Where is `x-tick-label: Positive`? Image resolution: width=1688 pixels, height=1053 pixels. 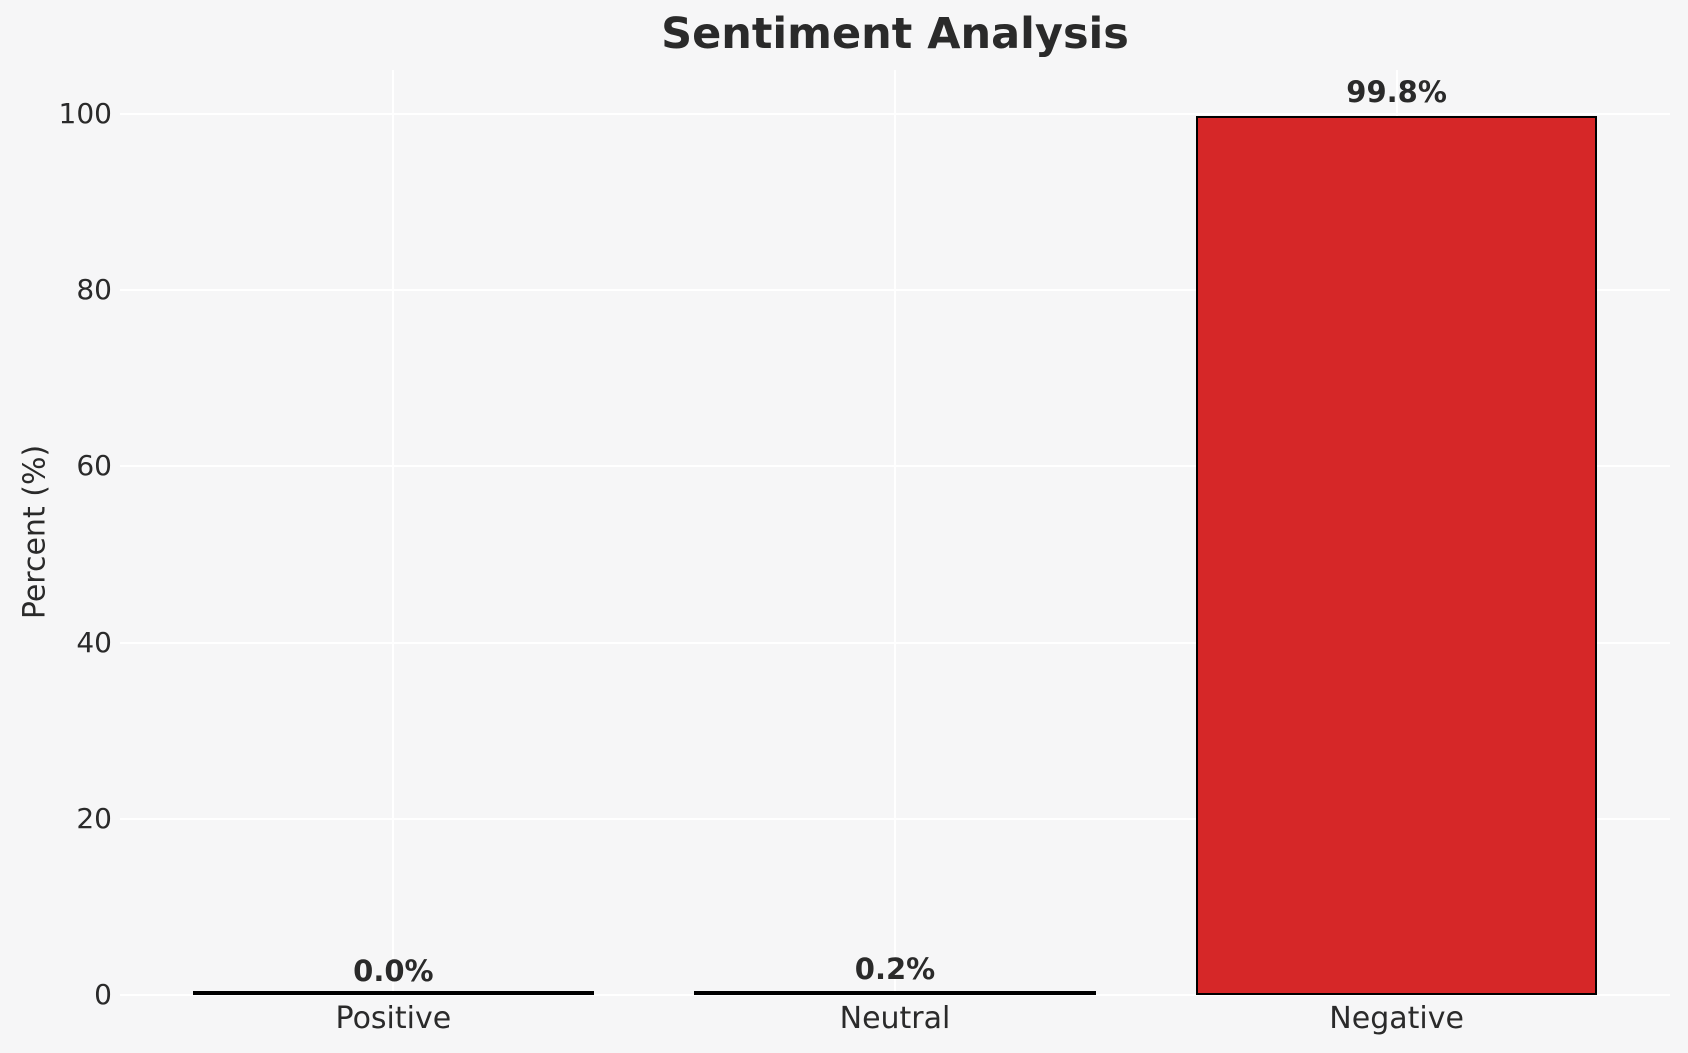 x-tick-label: Positive is located at coordinates (393, 1018).